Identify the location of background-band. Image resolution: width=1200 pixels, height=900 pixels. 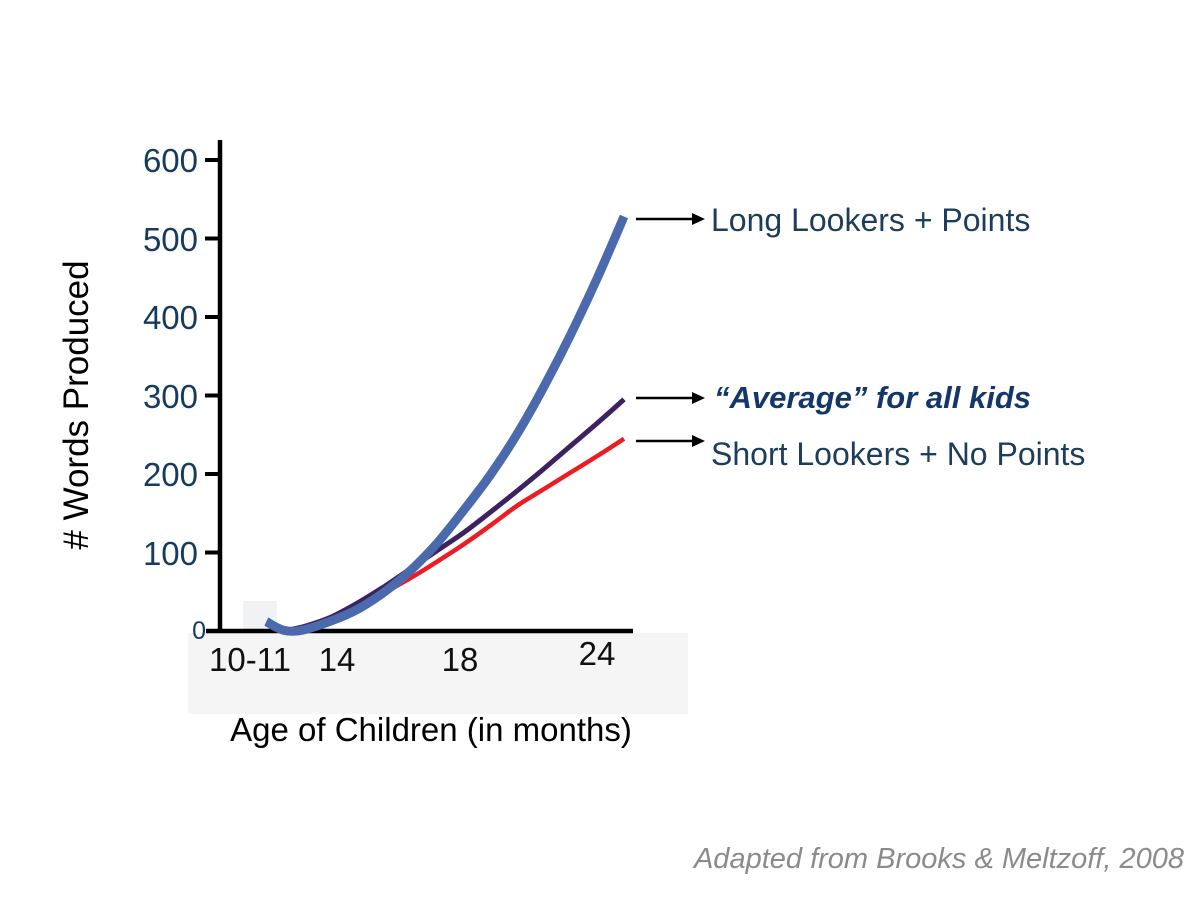
(438, 673).